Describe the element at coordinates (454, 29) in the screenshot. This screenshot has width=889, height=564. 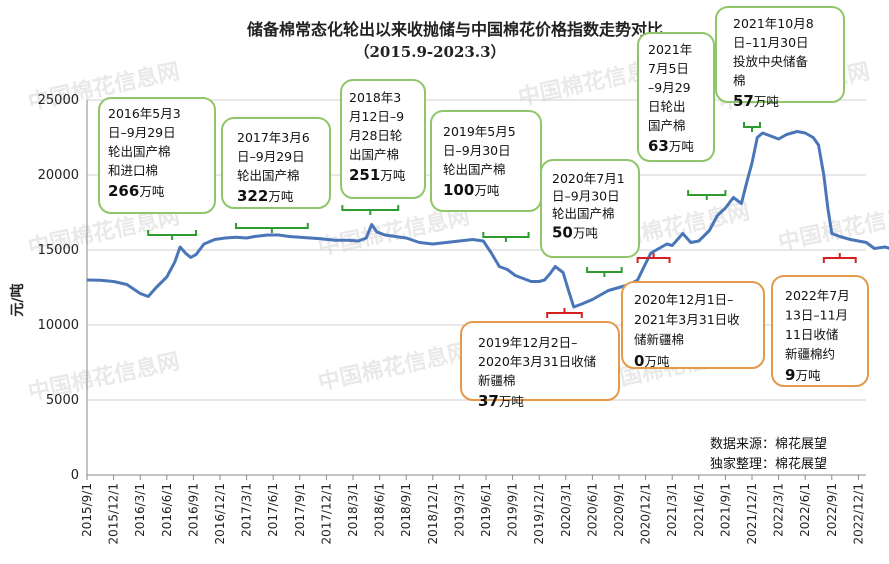
I see `chart-title: 储备棉常态化轮出以来收抛储与中国棉花价格指数走势对比` at that location.